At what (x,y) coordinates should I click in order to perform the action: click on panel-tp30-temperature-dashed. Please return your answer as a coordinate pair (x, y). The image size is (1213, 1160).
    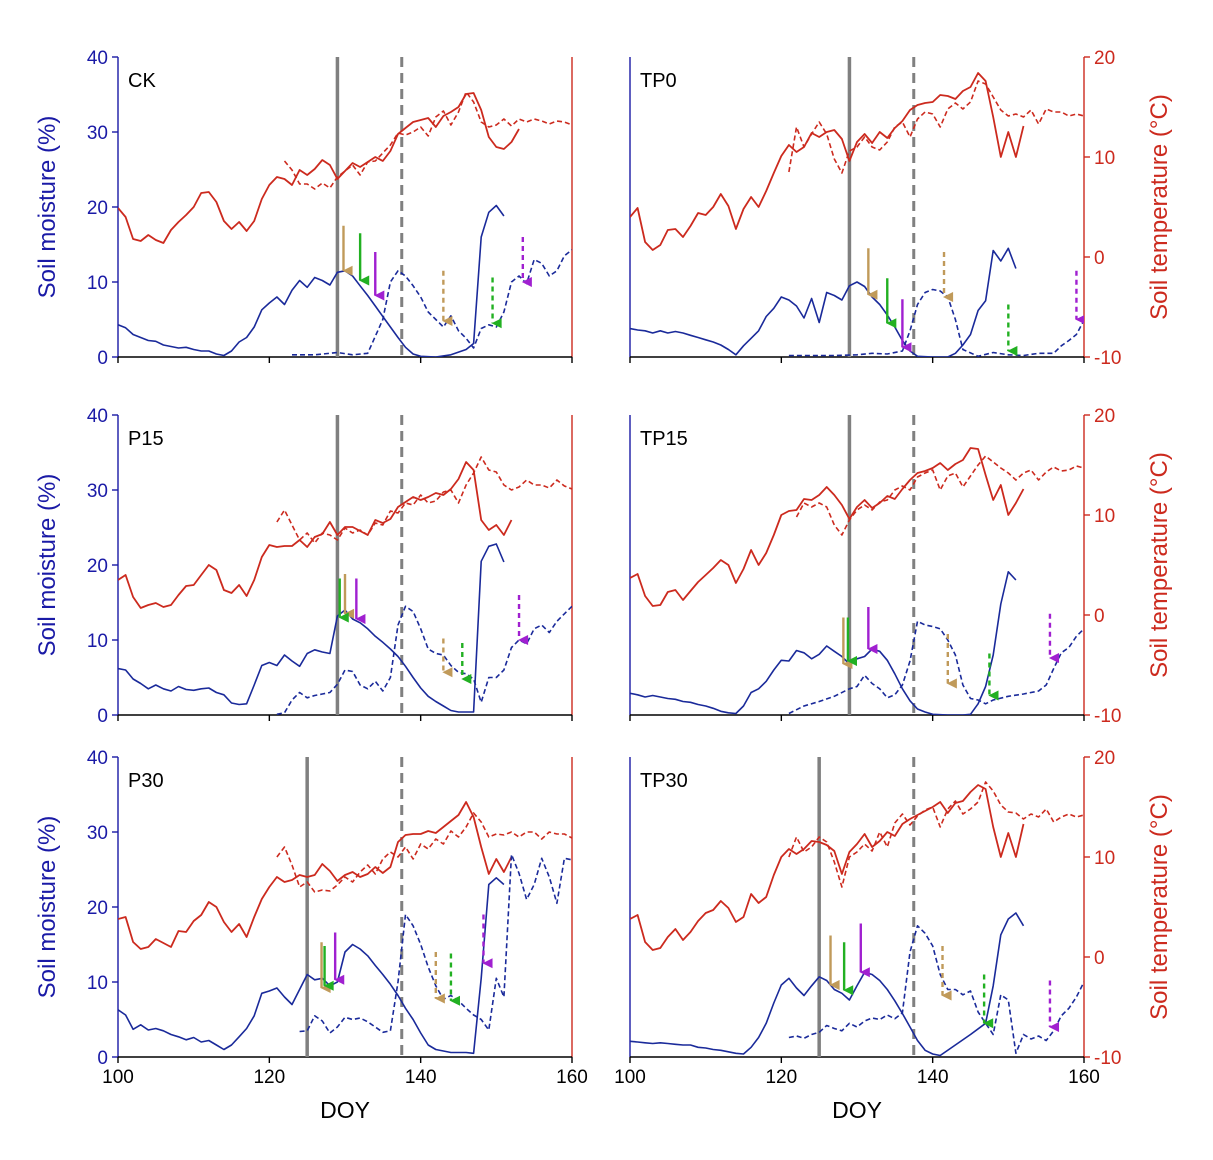
    Looking at the image, I should click on (936, 834).